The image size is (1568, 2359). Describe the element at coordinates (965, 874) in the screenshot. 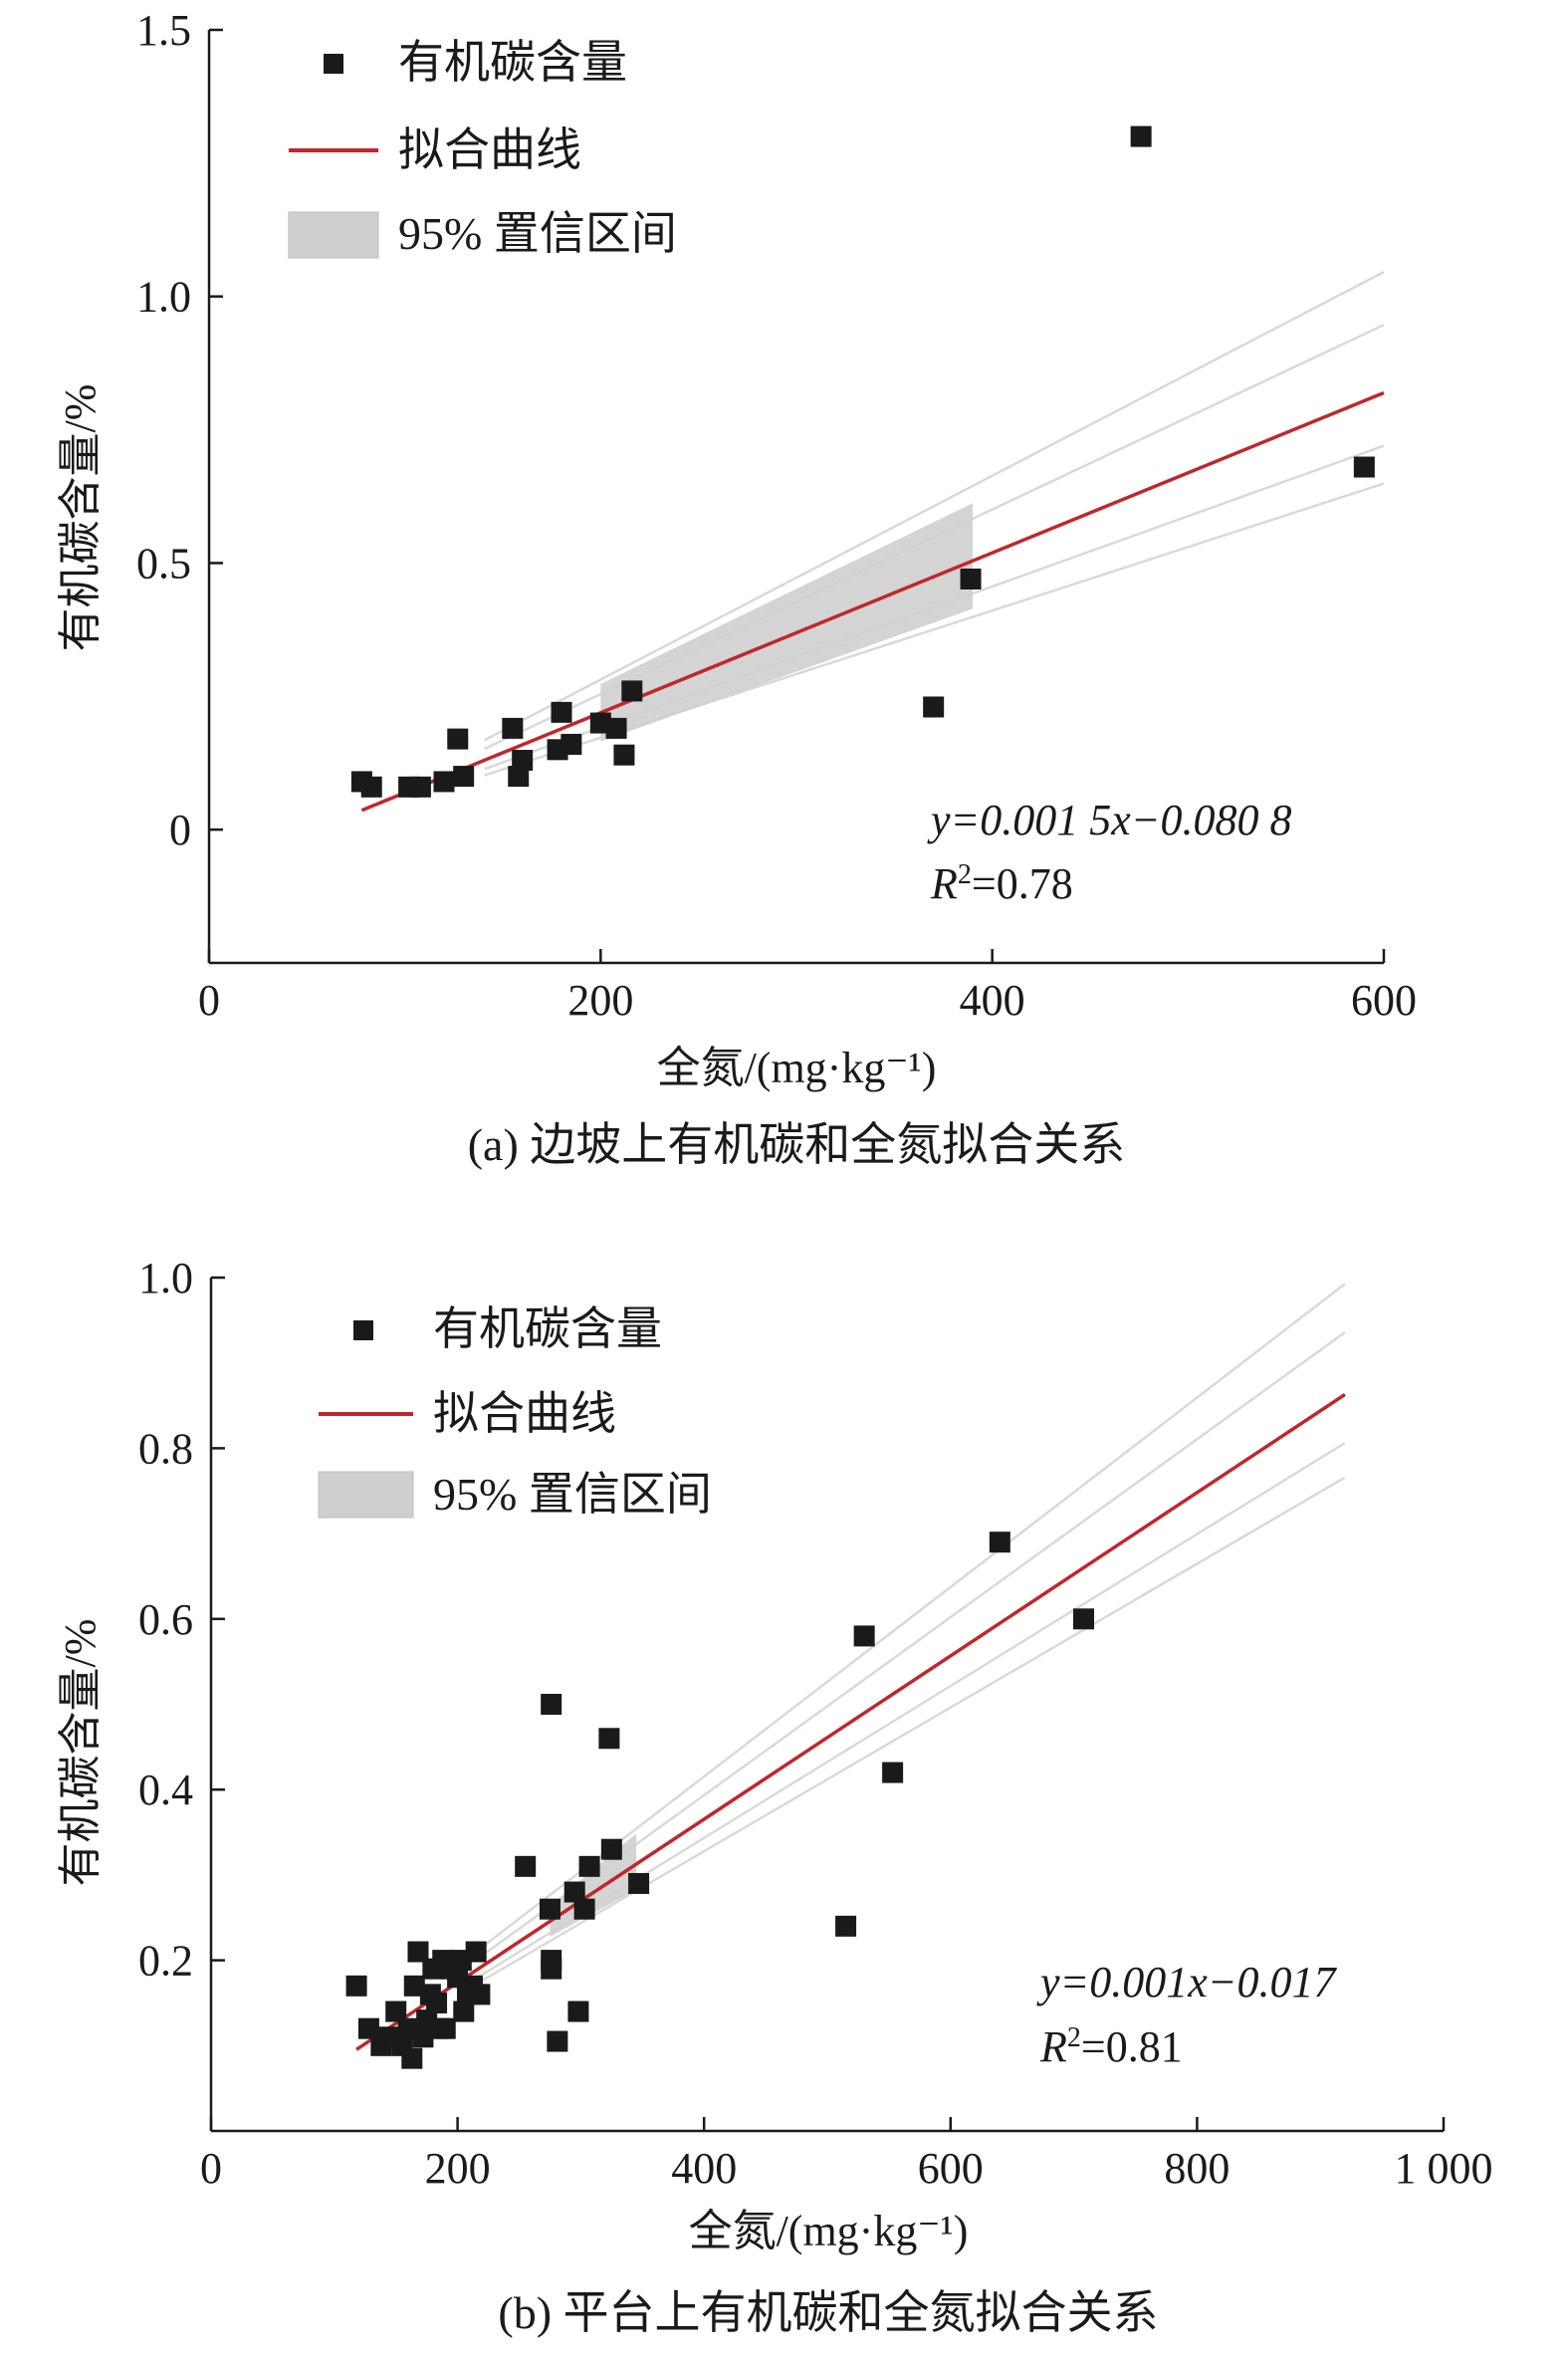

I see `r-squared-superscript-a: 2` at that location.